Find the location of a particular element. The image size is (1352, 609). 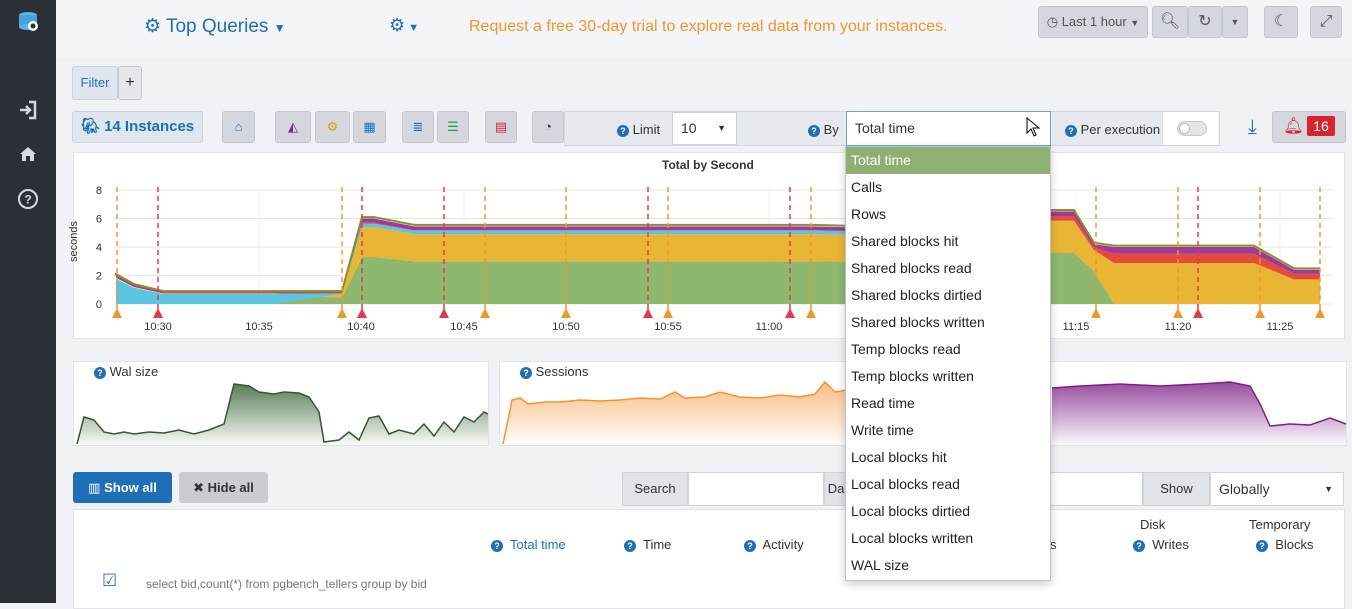

alerts-button: 🔔︎ 16 is located at coordinates (1309, 127).